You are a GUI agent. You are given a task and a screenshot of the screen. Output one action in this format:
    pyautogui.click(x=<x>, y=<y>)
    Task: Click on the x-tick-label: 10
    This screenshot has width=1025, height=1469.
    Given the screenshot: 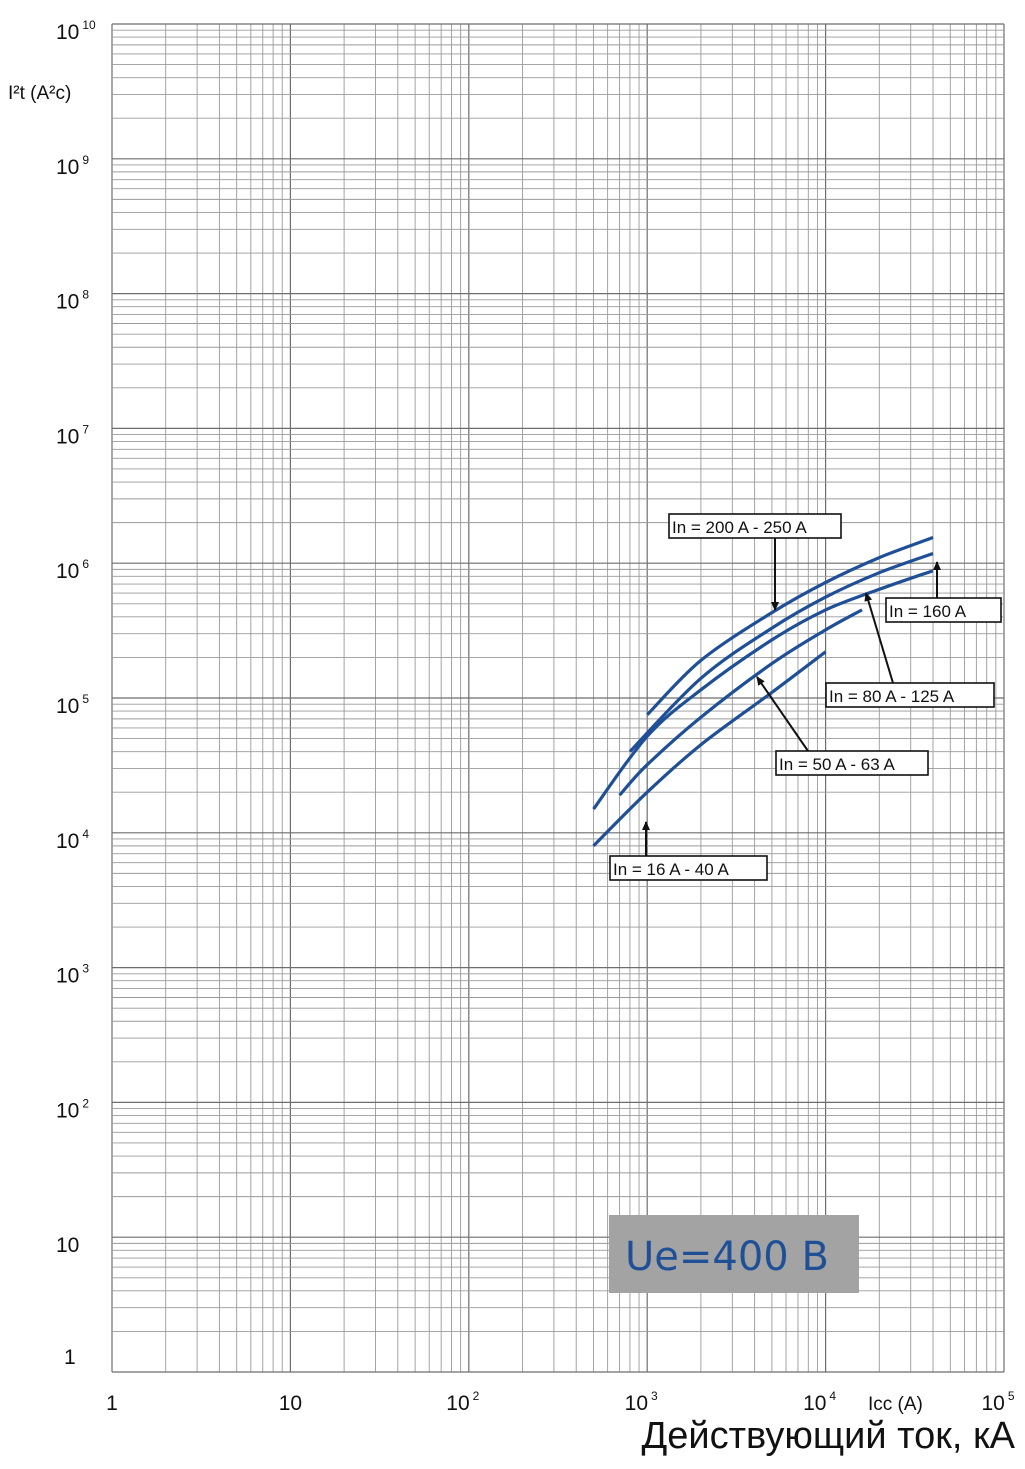 What is the action you would take?
    pyautogui.click(x=290, y=1403)
    